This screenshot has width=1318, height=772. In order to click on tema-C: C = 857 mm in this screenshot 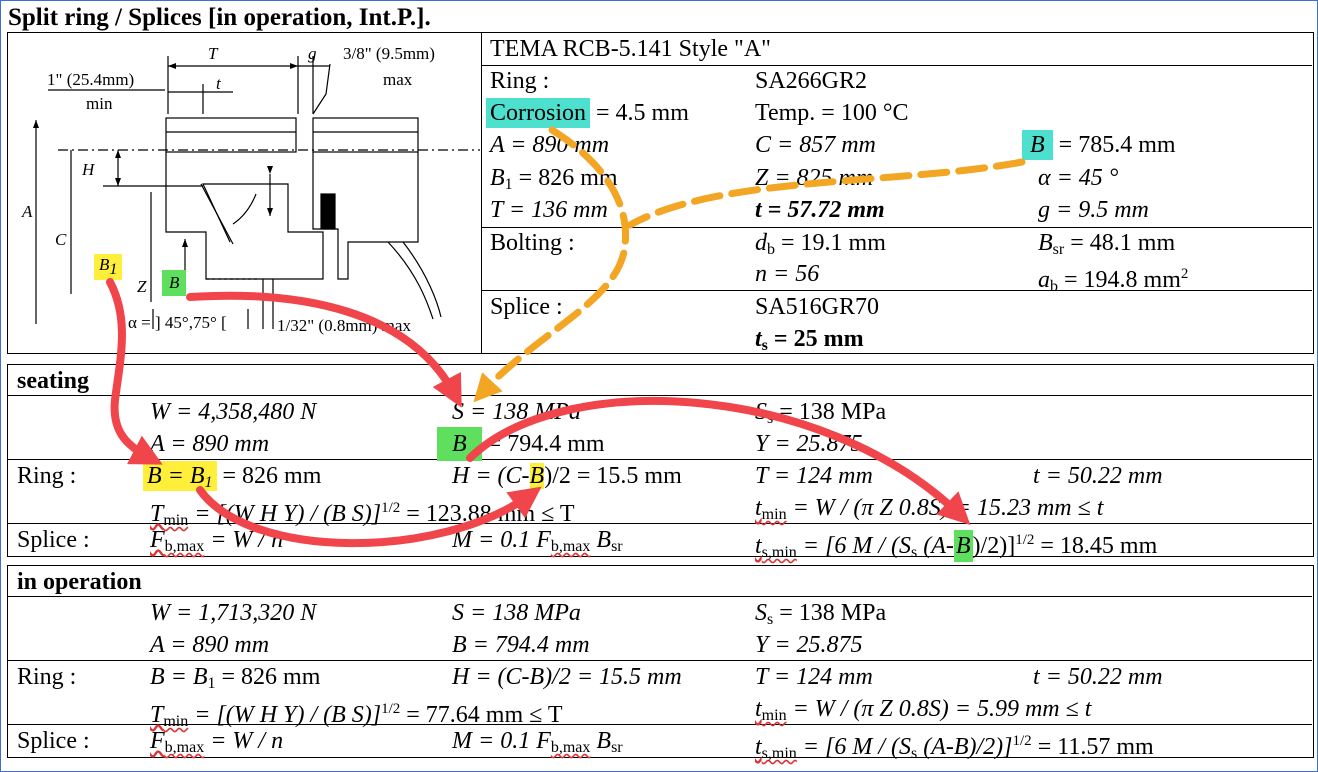, I will do `click(815, 145)`.